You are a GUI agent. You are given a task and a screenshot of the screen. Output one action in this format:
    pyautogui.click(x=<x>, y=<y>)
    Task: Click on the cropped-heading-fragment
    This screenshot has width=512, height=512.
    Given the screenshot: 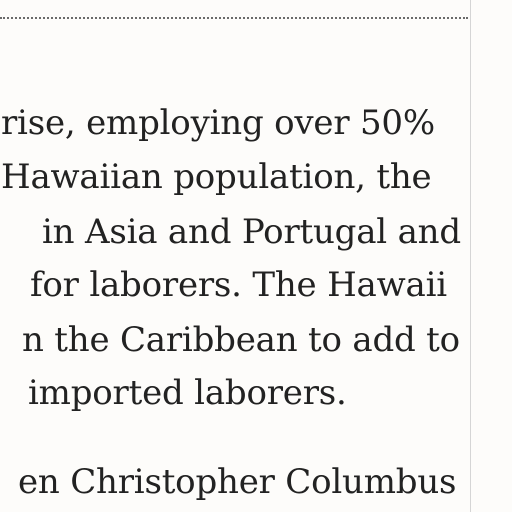 What is the action you would take?
    pyautogui.click(x=120, y=1)
    